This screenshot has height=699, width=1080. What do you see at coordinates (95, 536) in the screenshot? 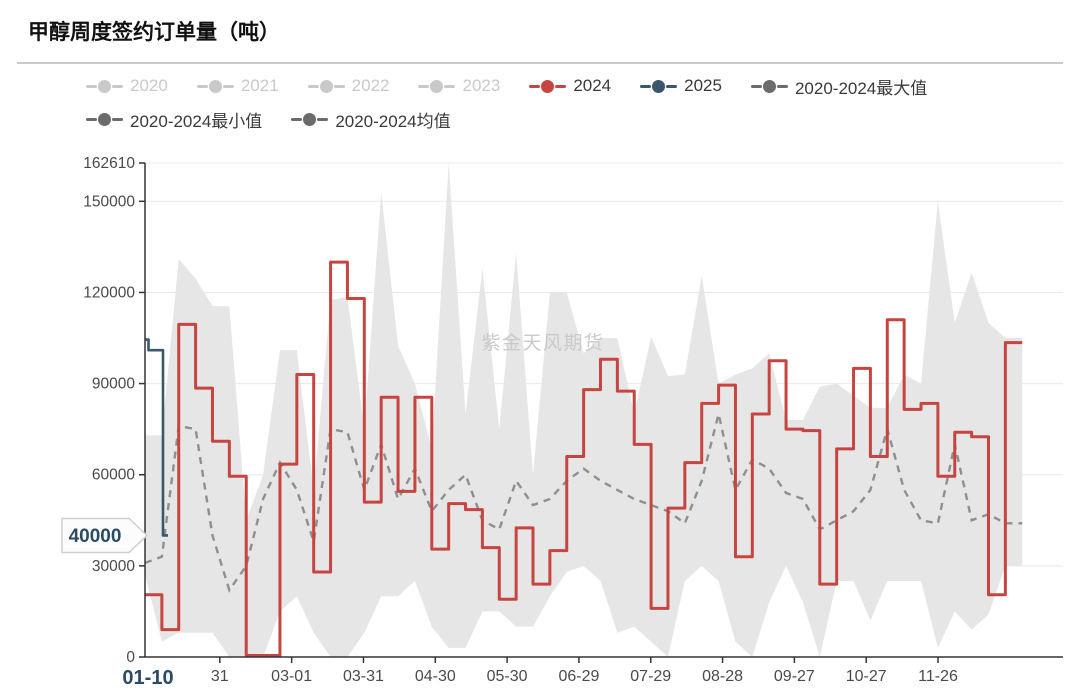
I see `y-value-badge-label: 40000` at bounding box center [95, 536].